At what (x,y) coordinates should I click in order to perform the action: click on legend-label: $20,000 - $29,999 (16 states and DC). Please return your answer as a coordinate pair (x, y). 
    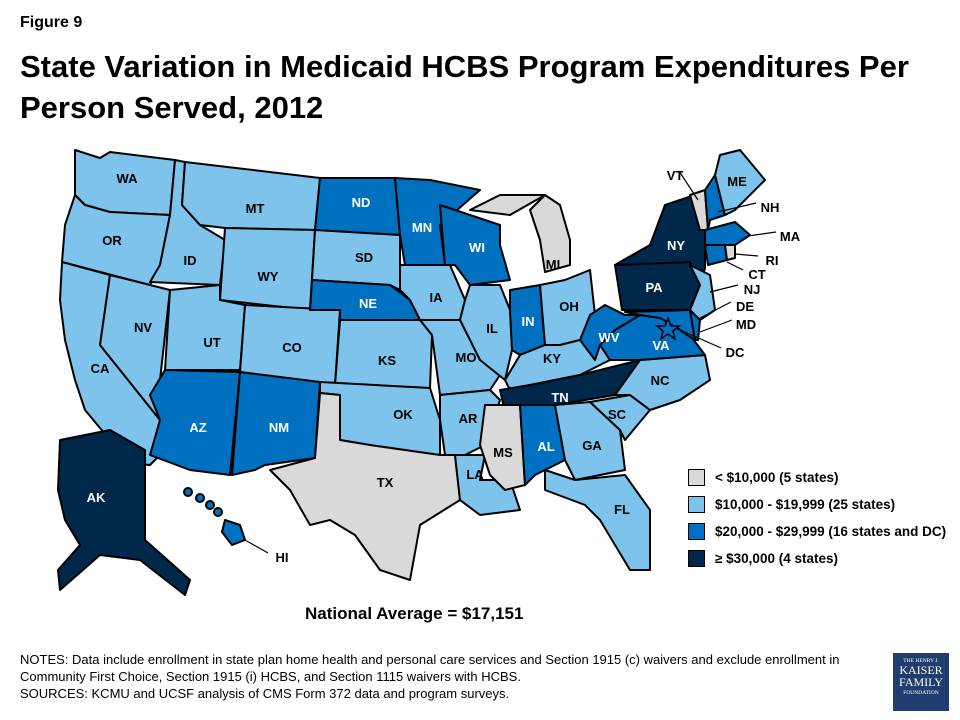
    Looking at the image, I should click on (831, 531).